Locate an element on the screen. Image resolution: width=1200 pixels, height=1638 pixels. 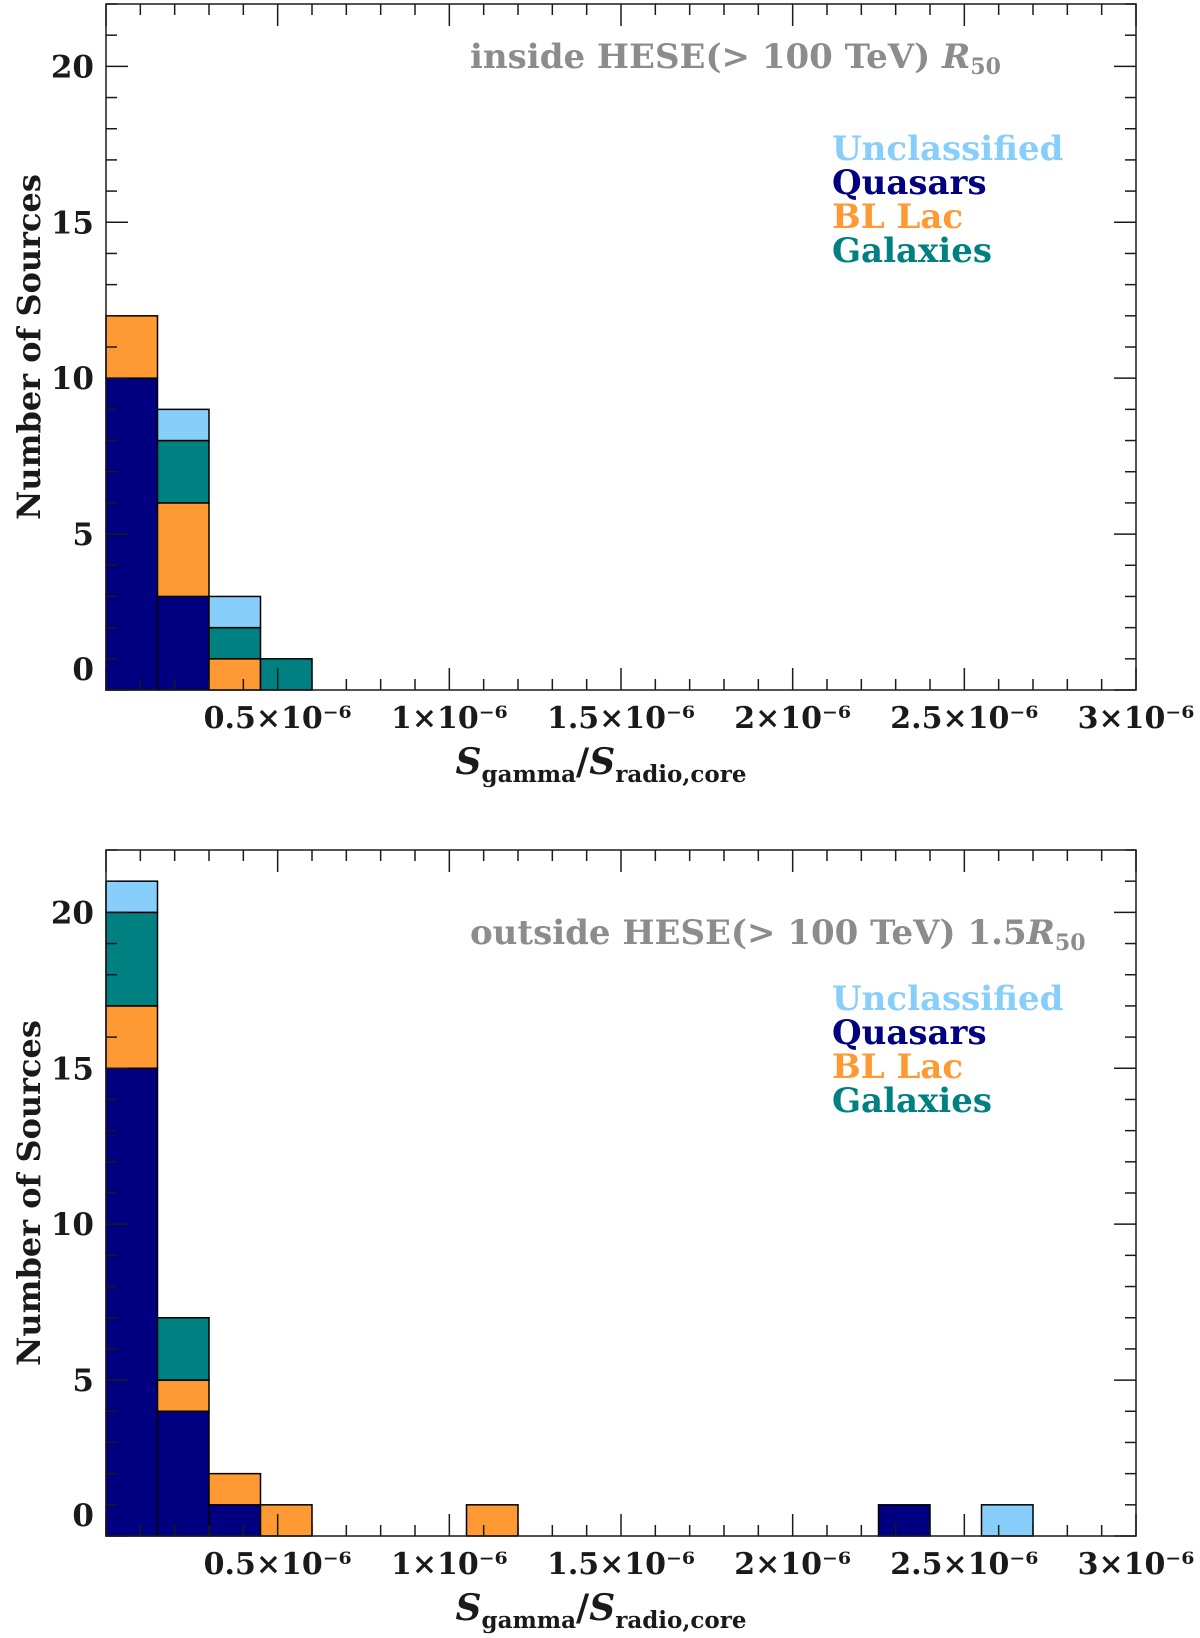
histogram-bars is located at coordinates (209, 503).